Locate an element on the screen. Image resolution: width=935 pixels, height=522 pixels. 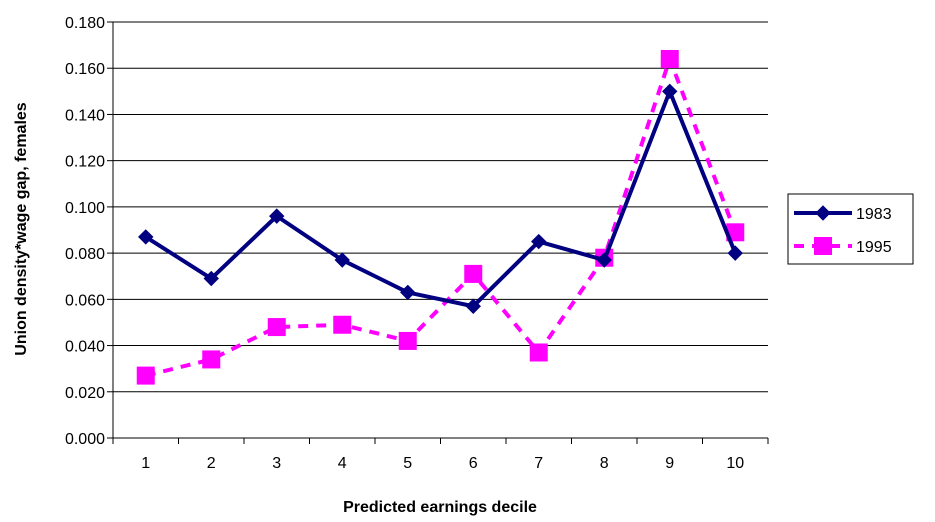
legend-label: 1995 is located at coordinates (874, 247).